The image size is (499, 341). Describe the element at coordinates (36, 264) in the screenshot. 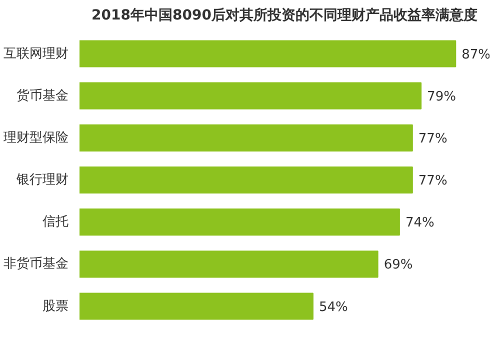

I see `y-tick-label: 非货币基金` at that location.